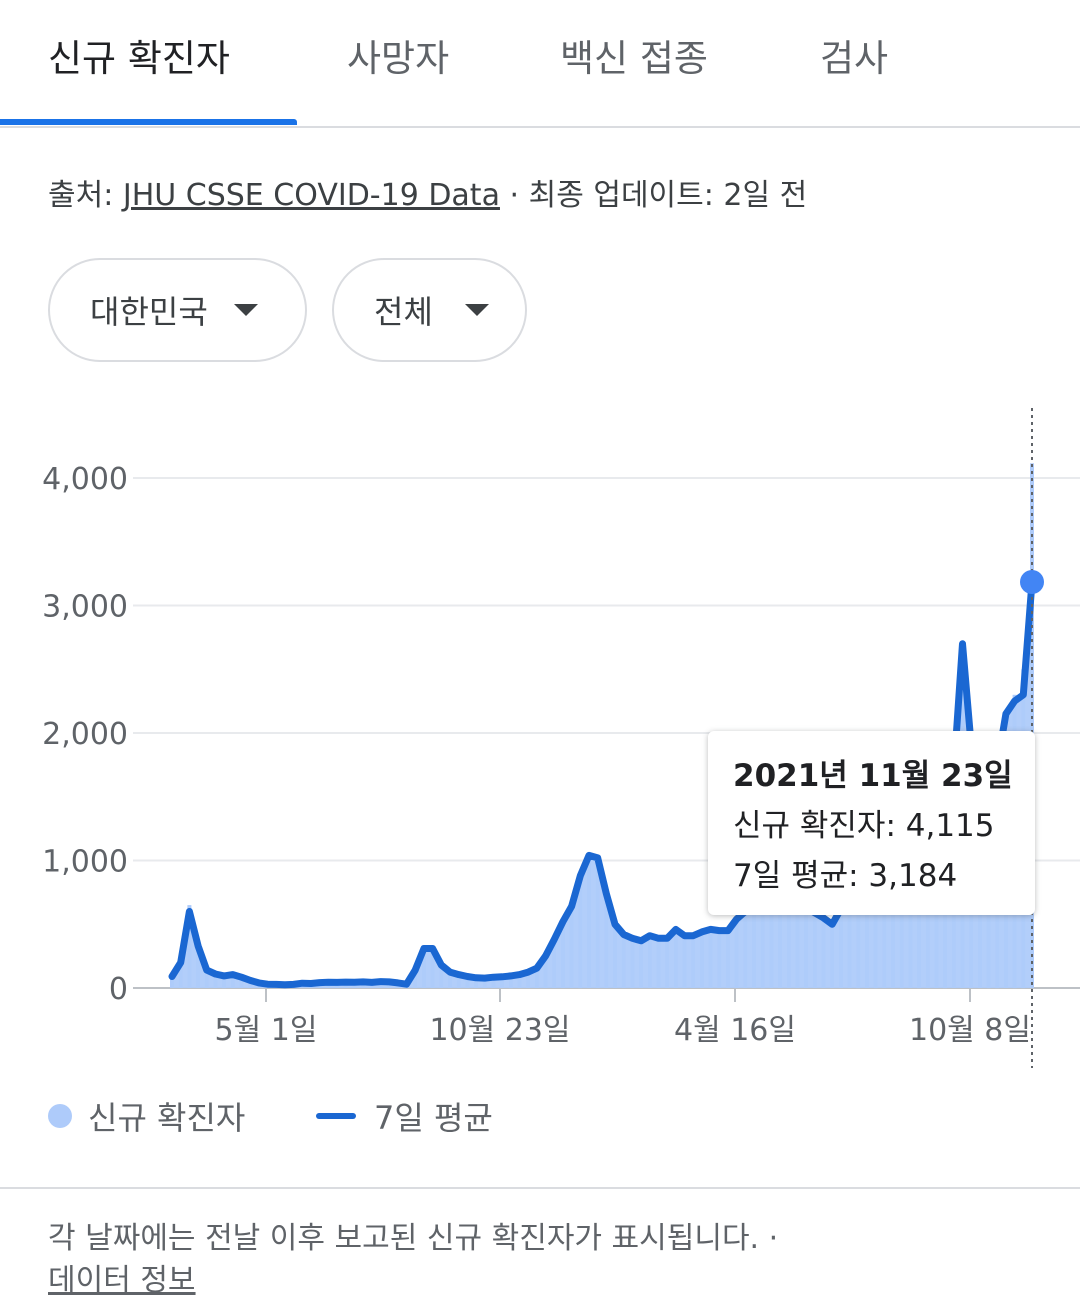 This screenshot has height=1312, width=1080. I want to click on x-axis-ticks, so click(618, 995).